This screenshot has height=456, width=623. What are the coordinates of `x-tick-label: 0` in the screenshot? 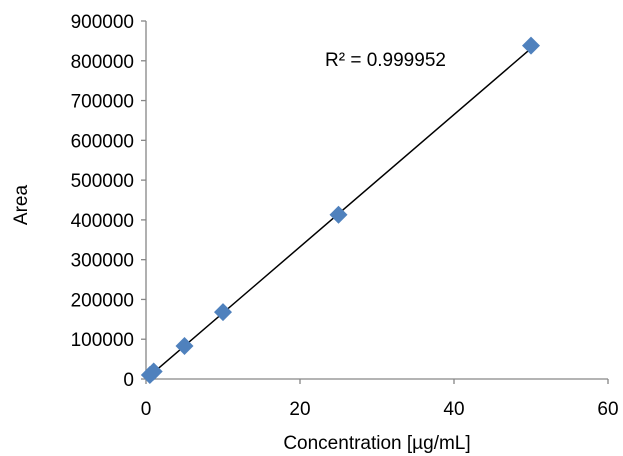 It's located at (146, 409).